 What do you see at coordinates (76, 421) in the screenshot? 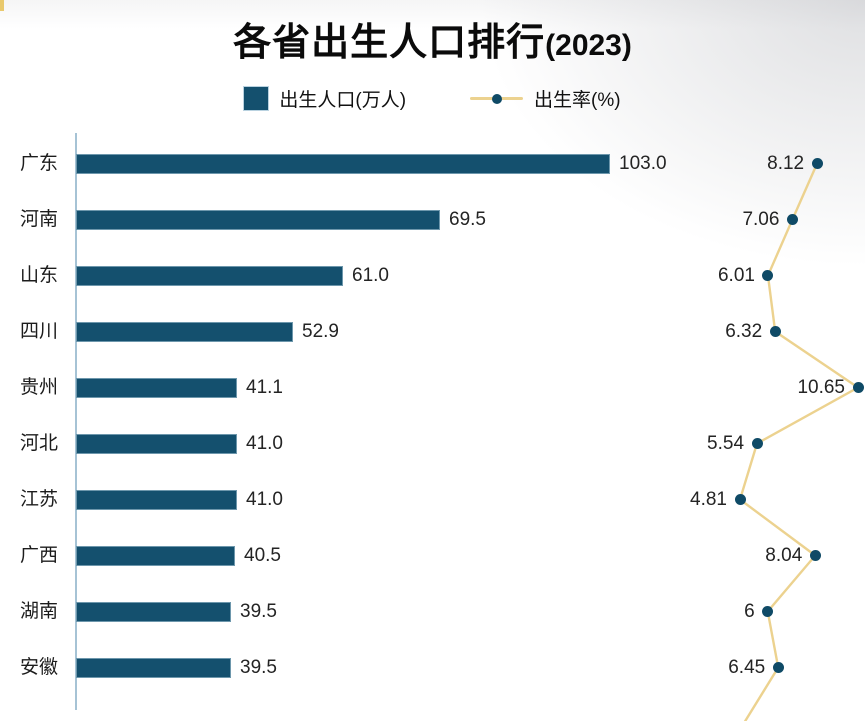
I see `y-axis-line` at bounding box center [76, 421].